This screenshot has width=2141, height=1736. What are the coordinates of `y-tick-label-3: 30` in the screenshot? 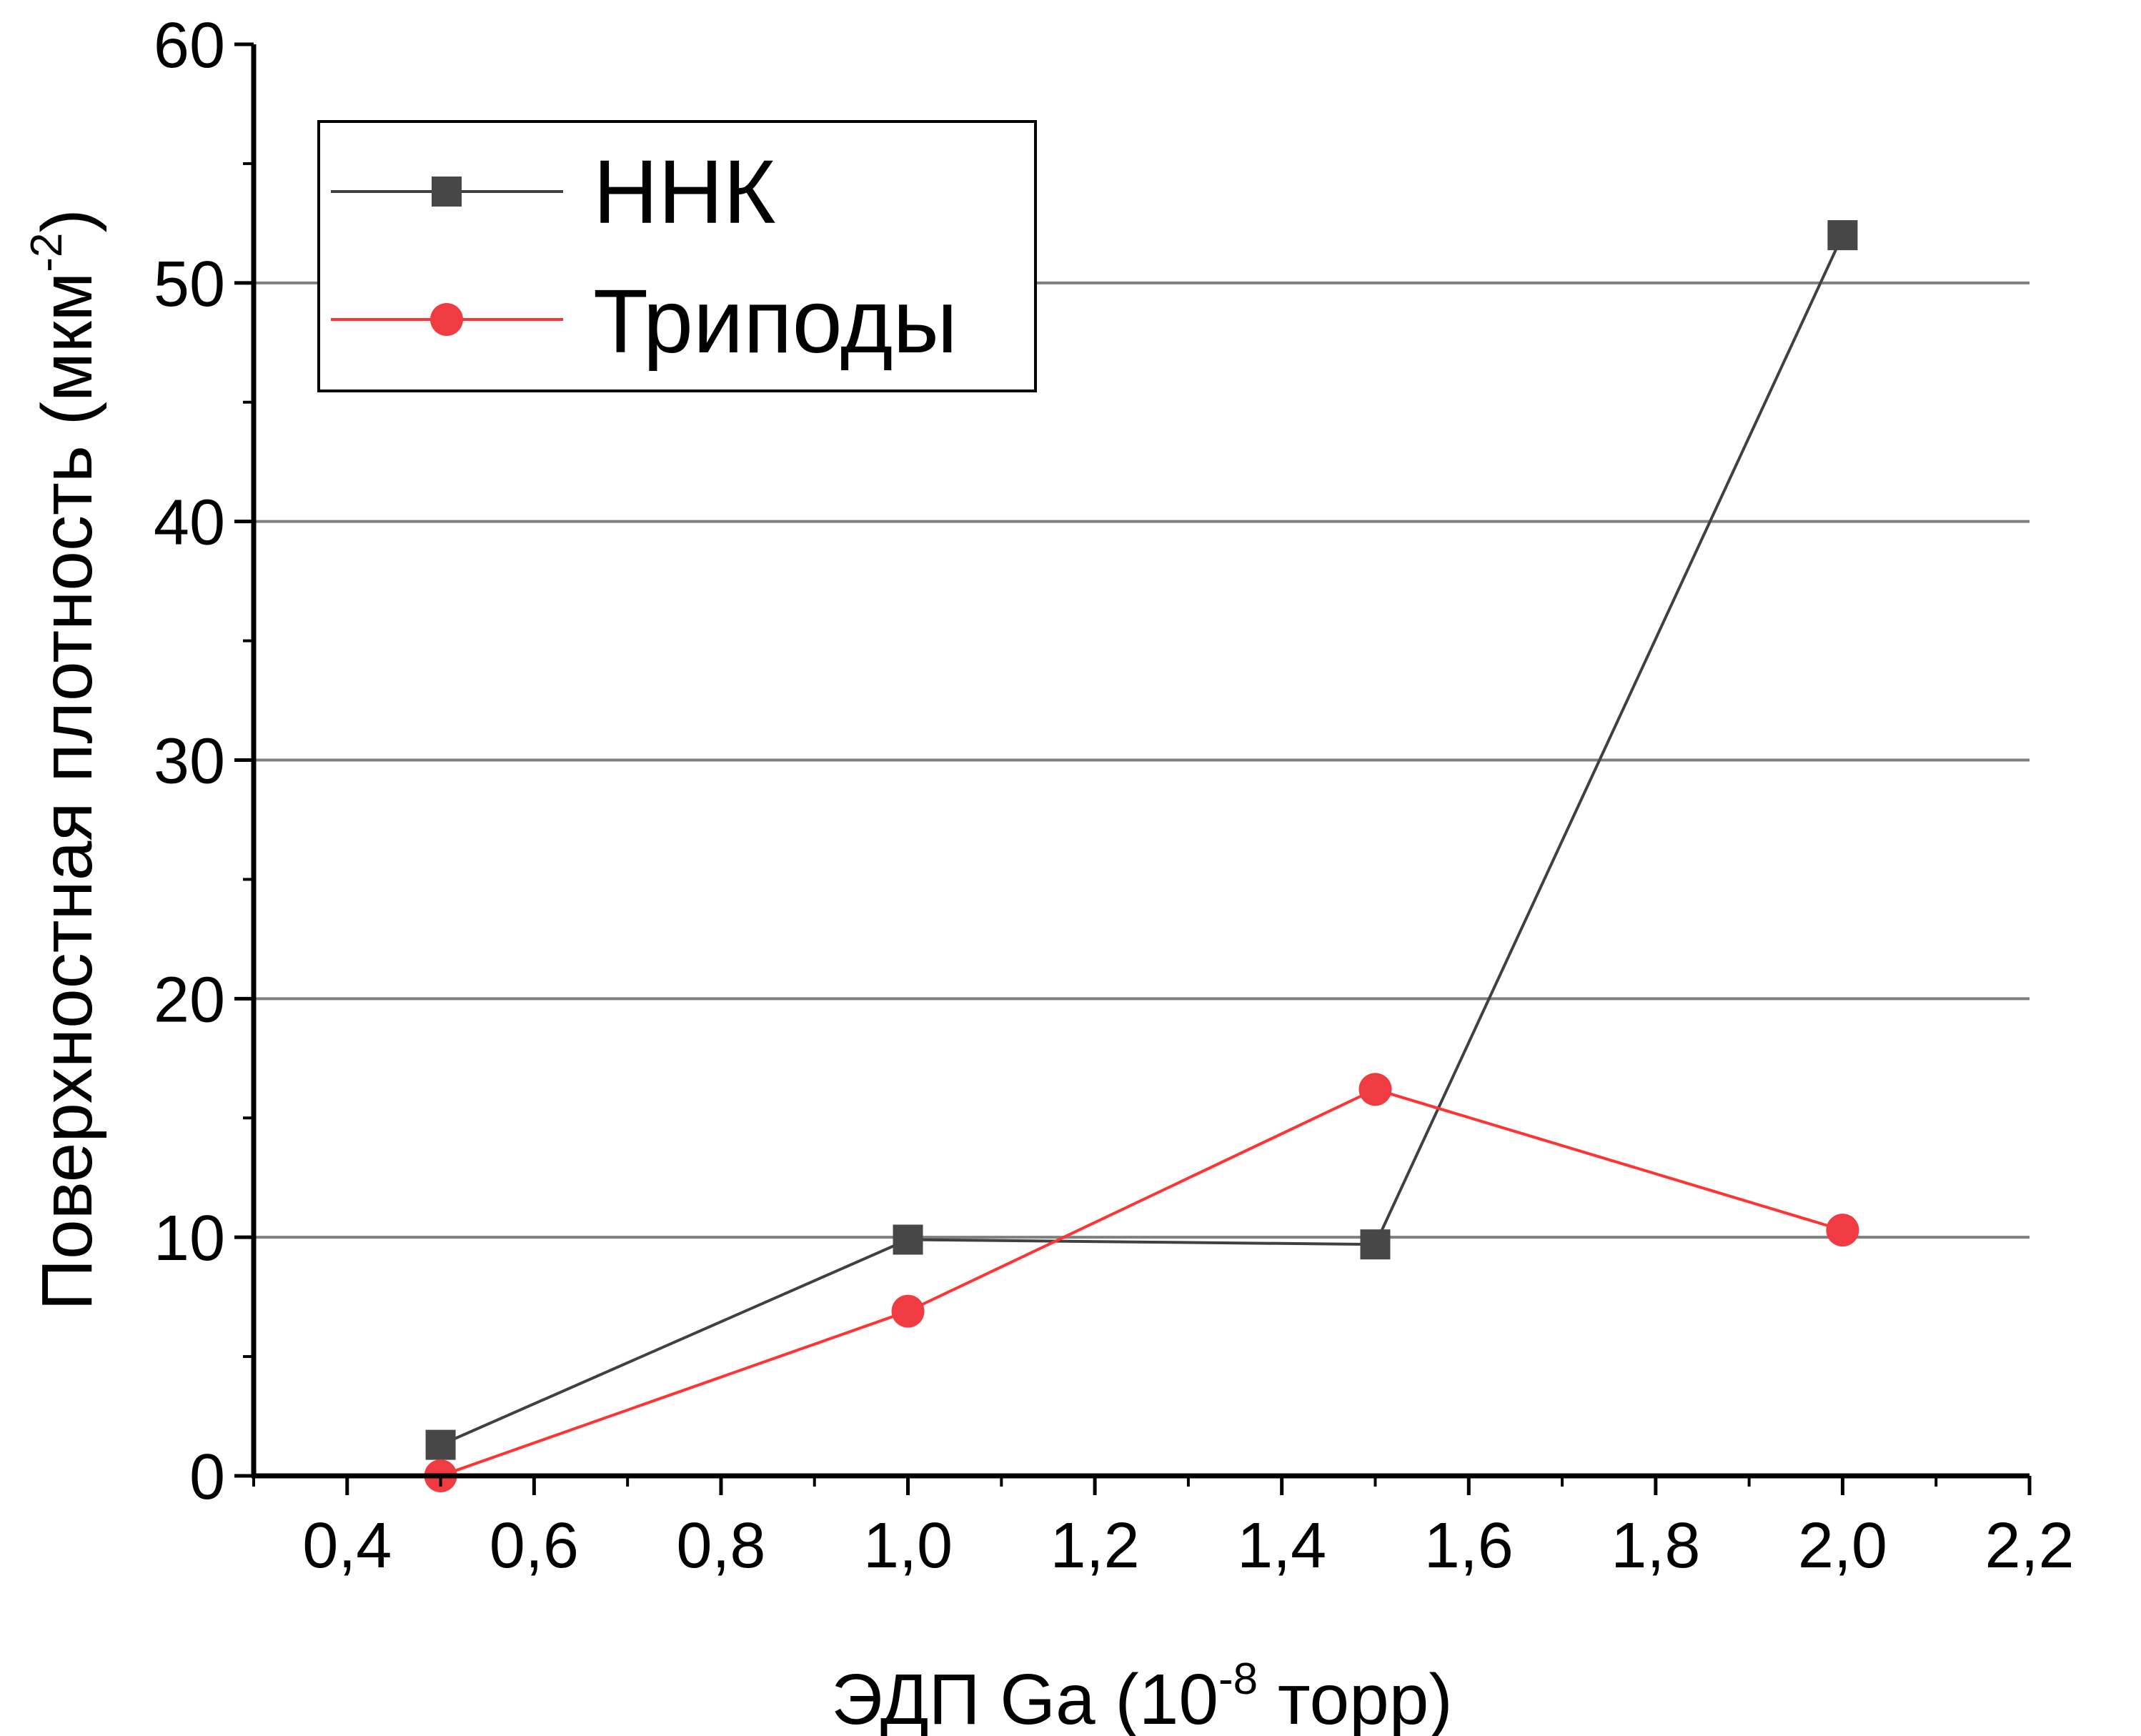 It's located at (190, 762).